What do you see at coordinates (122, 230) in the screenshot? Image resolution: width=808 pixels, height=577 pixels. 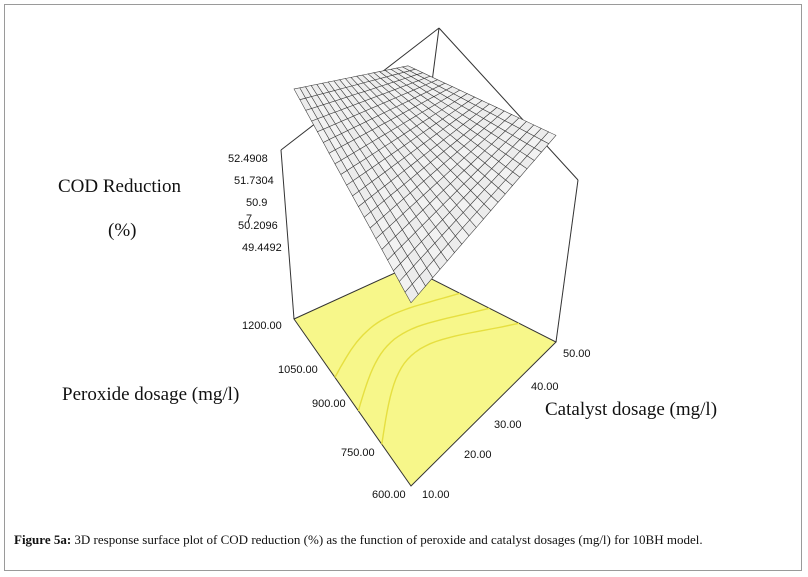 I see `z-axis-title-line2: (%)` at bounding box center [122, 230].